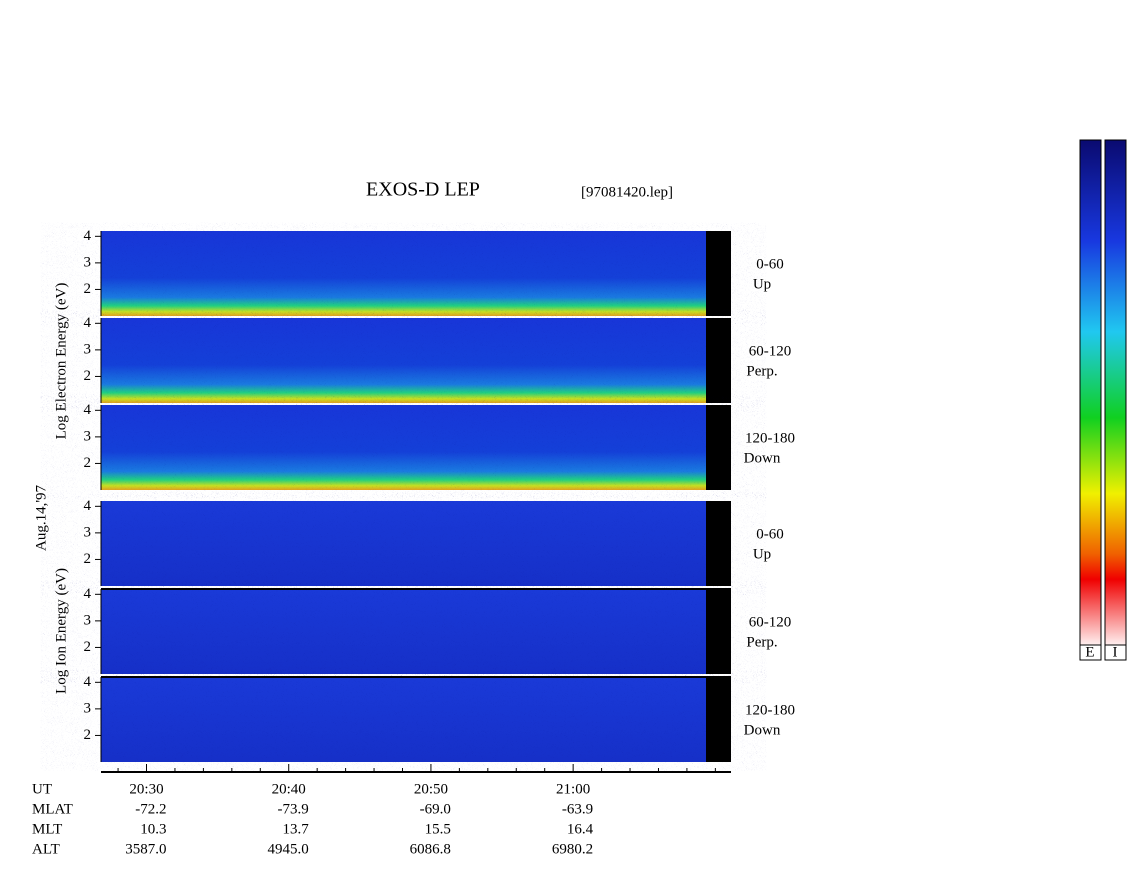  What do you see at coordinates (42, 789) in the screenshot?
I see `orbit-row-label: UT` at bounding box center [42, 789].